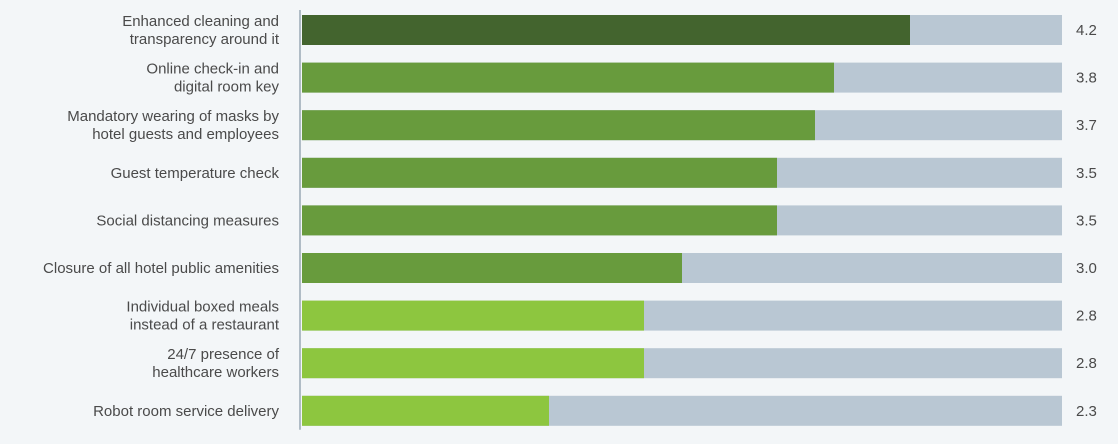 The image size is (1118, 444). I want to click on category-label-line: Mandatory wearing of masks by, so click(173, 116).